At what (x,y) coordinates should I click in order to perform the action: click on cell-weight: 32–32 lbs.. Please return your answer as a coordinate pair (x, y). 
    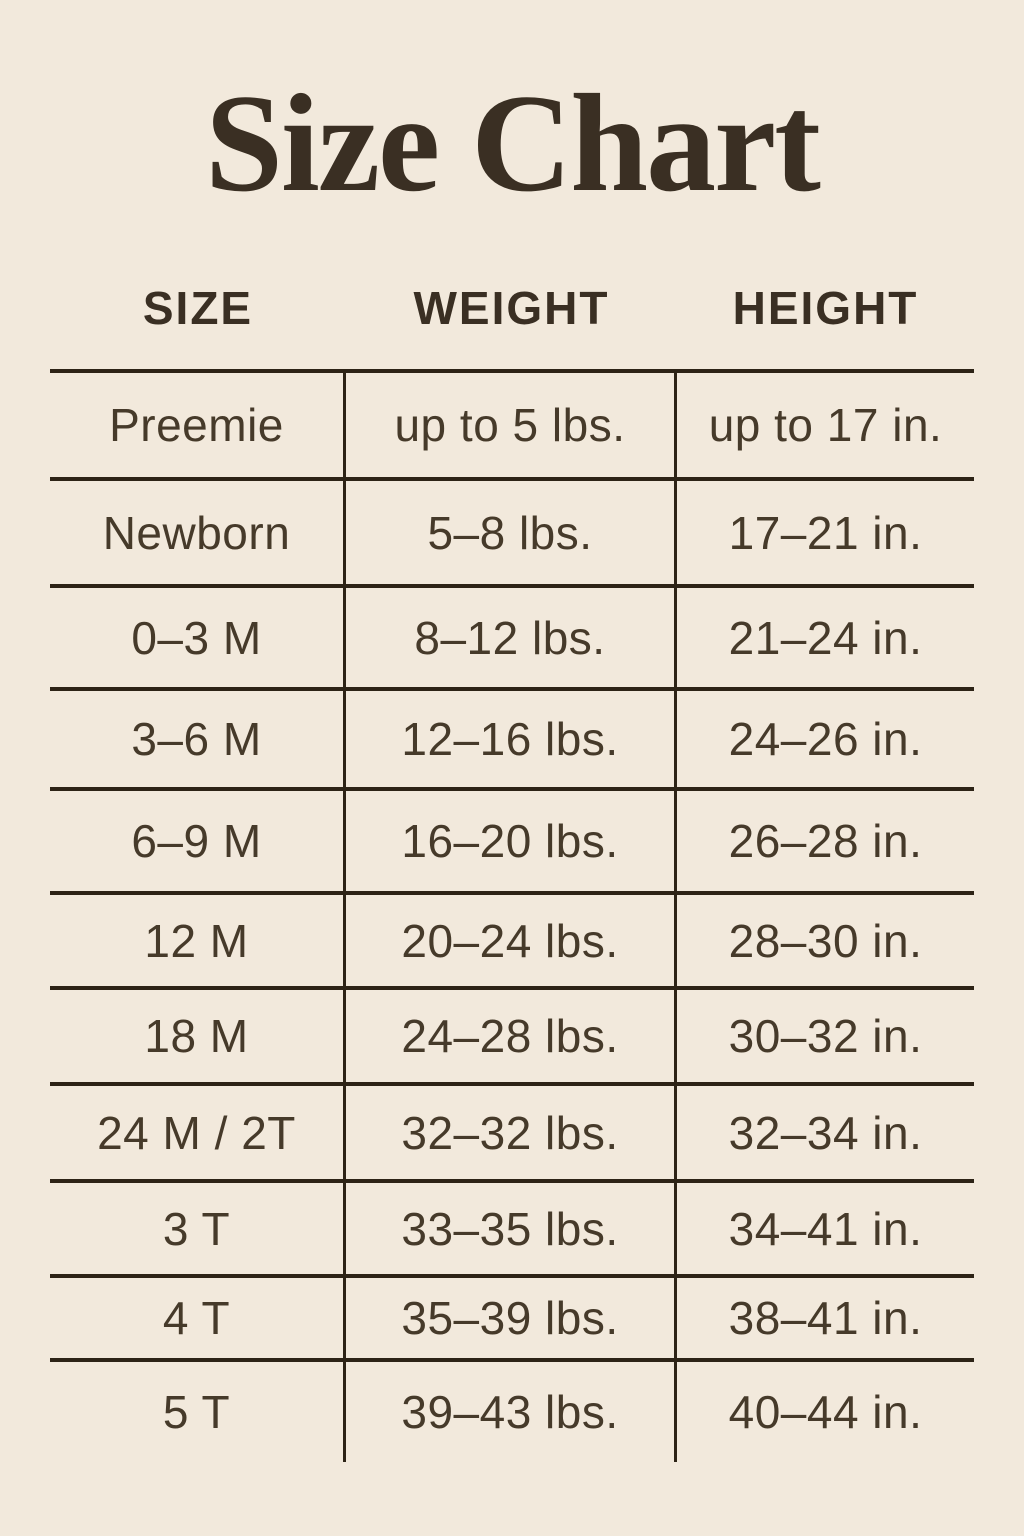
    Looking at the image, I should click on (511, 1133).